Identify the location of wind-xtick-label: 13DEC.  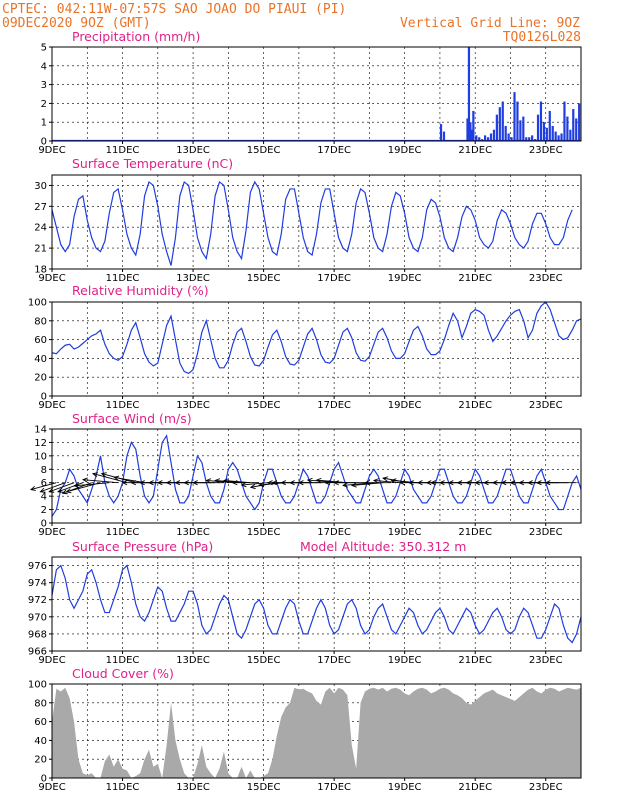
(193, 532).